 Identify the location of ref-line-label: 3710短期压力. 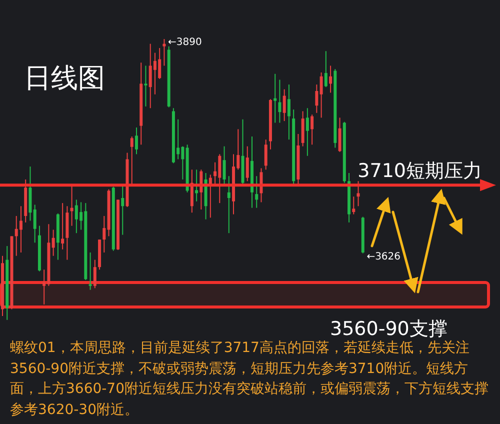
(420, 171).